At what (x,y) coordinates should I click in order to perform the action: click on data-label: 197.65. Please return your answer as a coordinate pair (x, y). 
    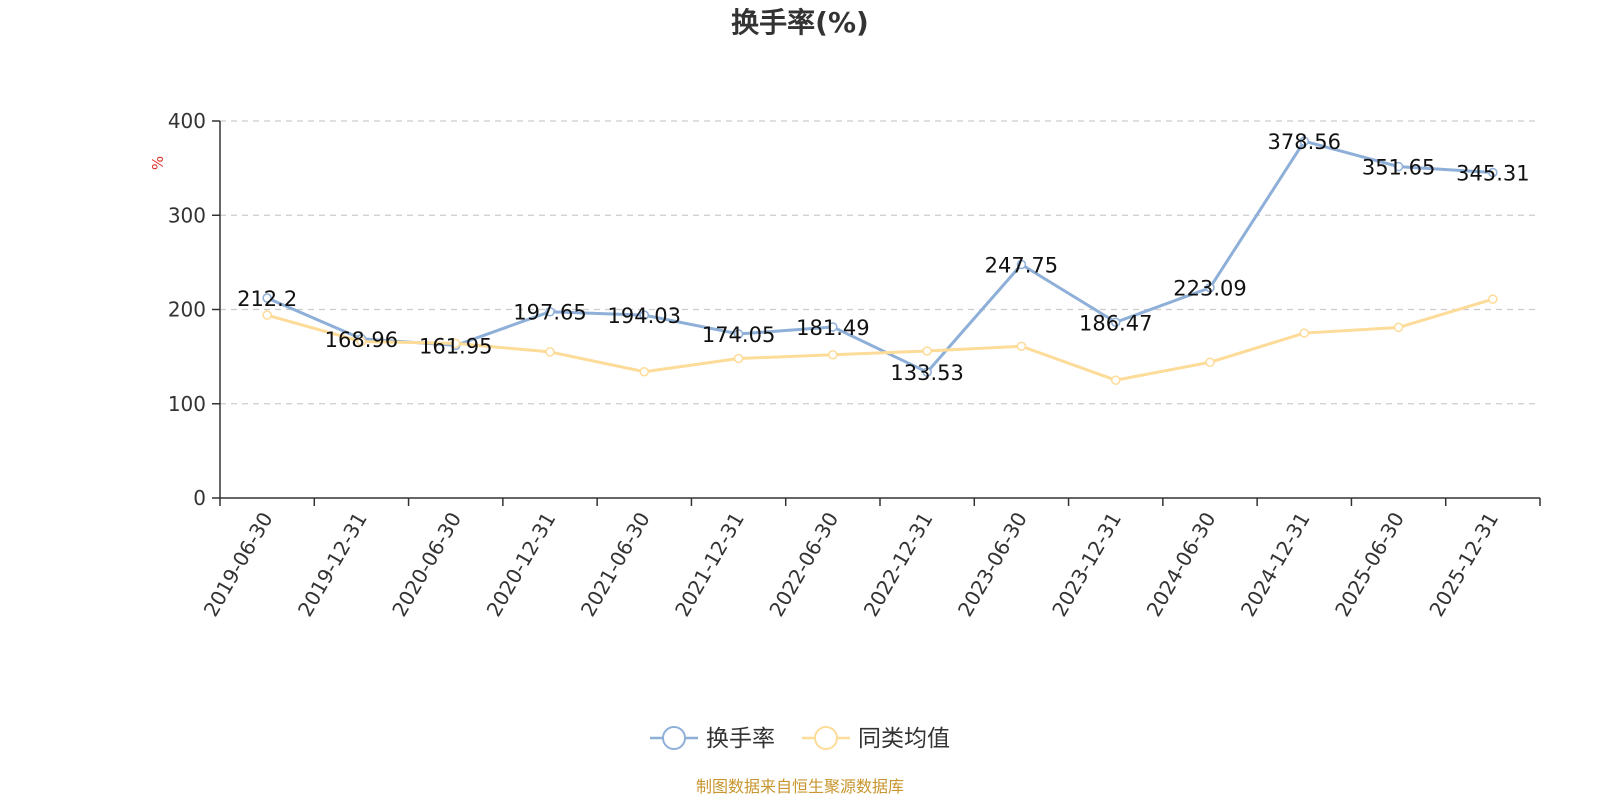
    Looking at the image, I should click on (549, 313).